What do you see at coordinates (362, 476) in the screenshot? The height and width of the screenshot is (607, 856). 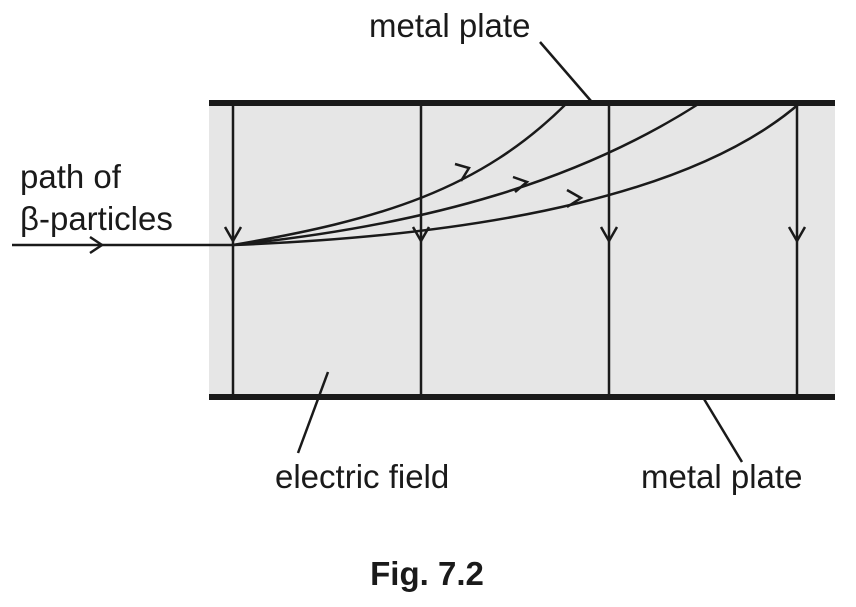 I see `field-label: electric field` at bounding box center [362, 476].